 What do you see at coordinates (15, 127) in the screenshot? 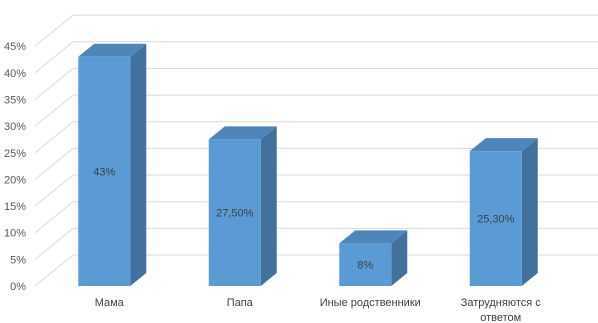
I see `y-tick-label: 30%` at bounding box center [15, 127].